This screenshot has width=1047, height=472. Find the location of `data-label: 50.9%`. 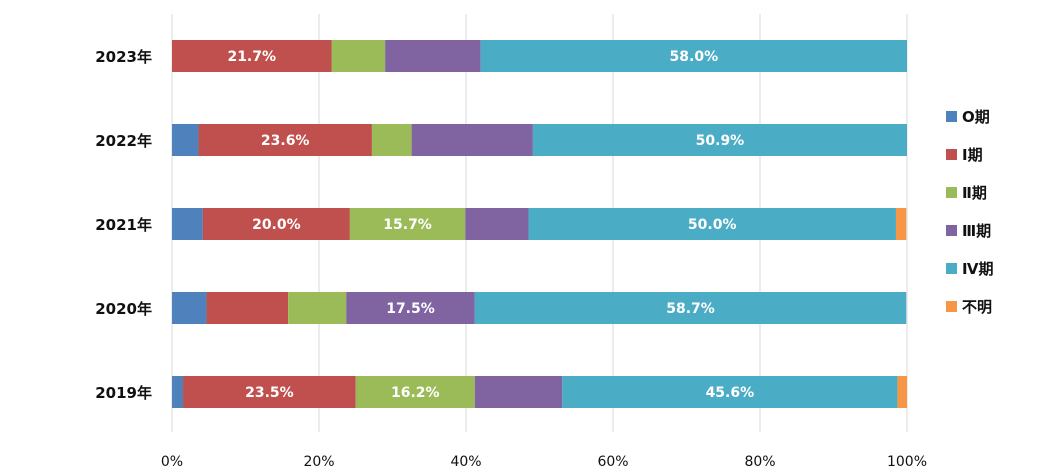

data-label: 50.9% is located at coordinates (720, 141).